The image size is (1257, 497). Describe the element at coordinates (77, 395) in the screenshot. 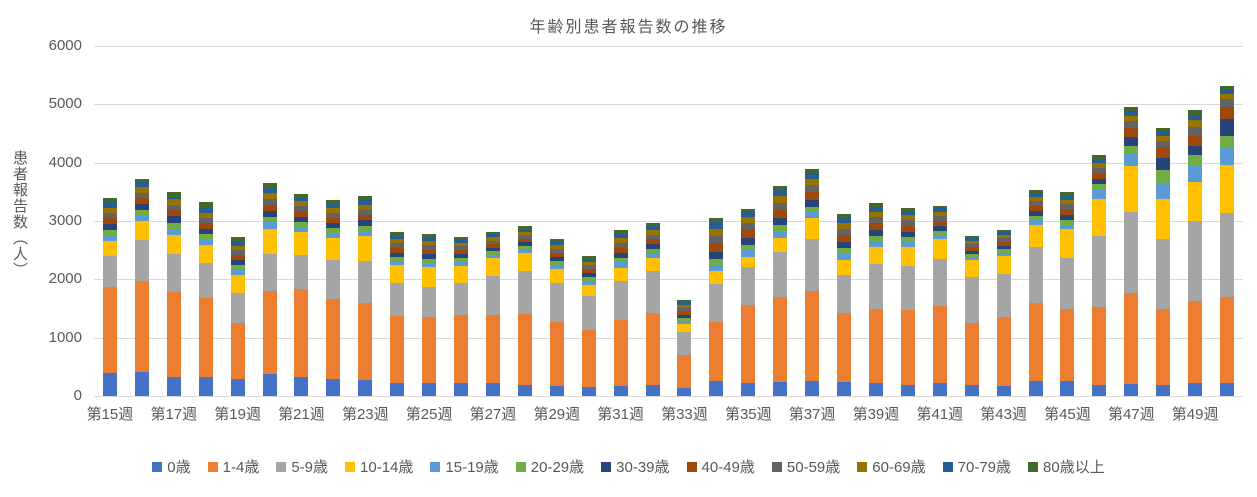

I see `y-tick-label: 0` at that location.